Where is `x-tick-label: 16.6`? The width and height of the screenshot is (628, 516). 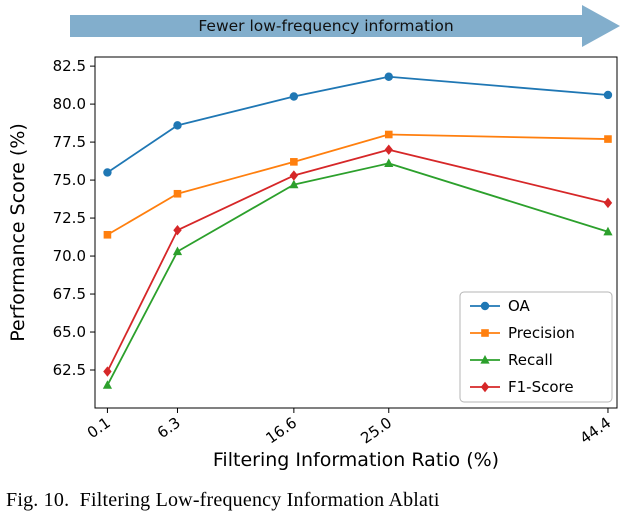 x-tick-label: 16.6 is located at coordinates (281, 431).